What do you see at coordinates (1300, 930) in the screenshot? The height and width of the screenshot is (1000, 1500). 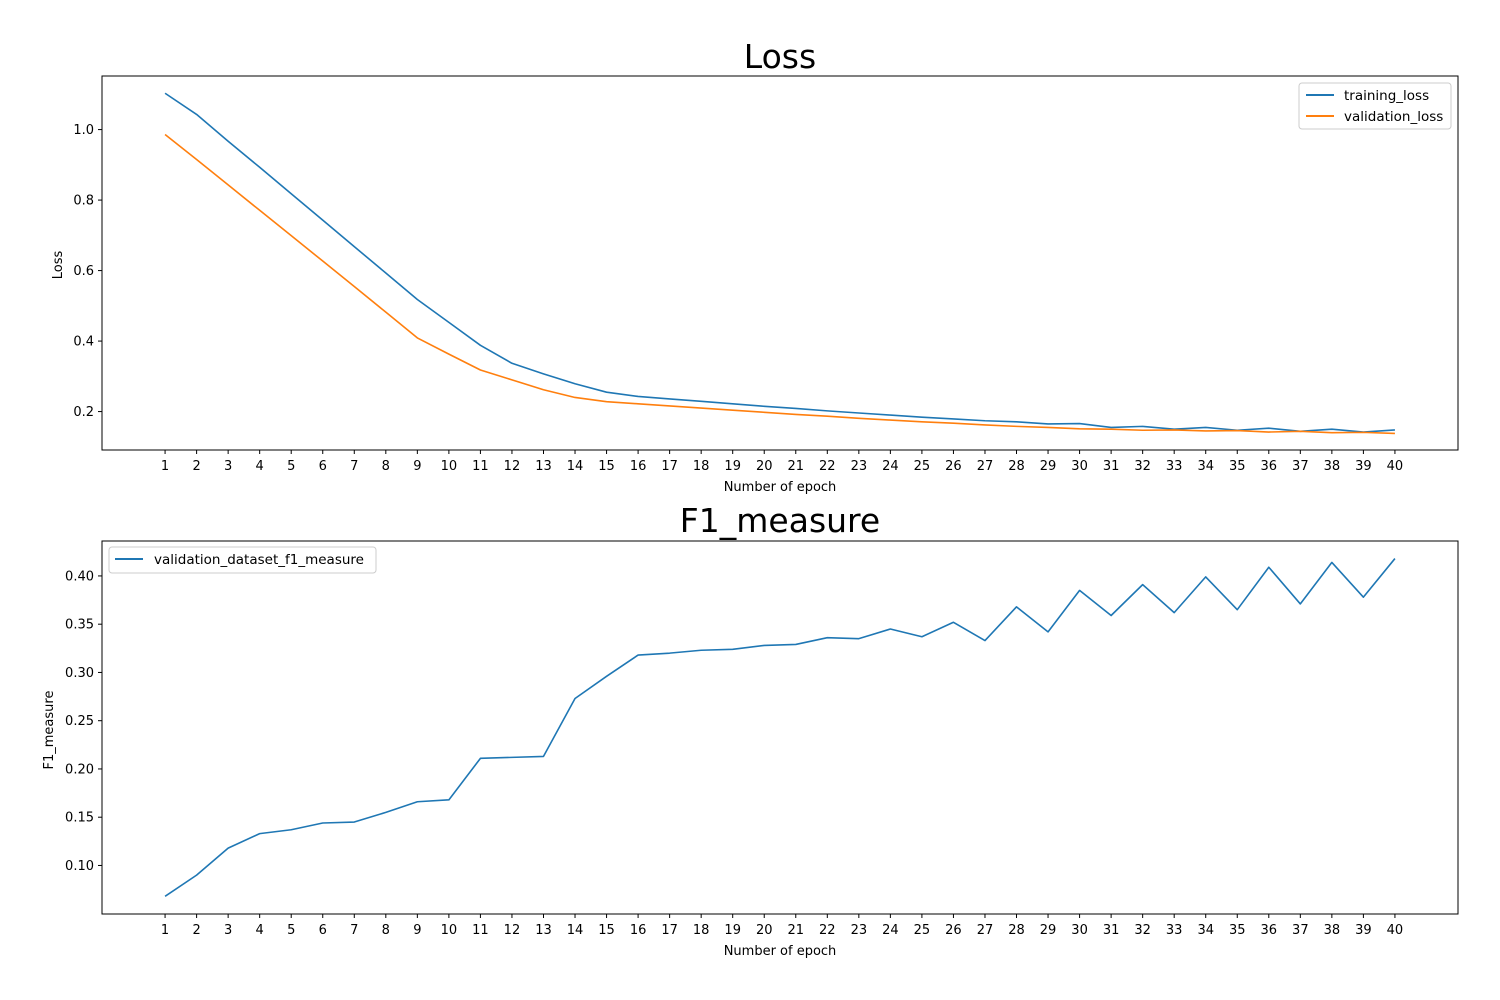 I see `f1-x-tick-label: 37` at bounding box center [1300, 930].